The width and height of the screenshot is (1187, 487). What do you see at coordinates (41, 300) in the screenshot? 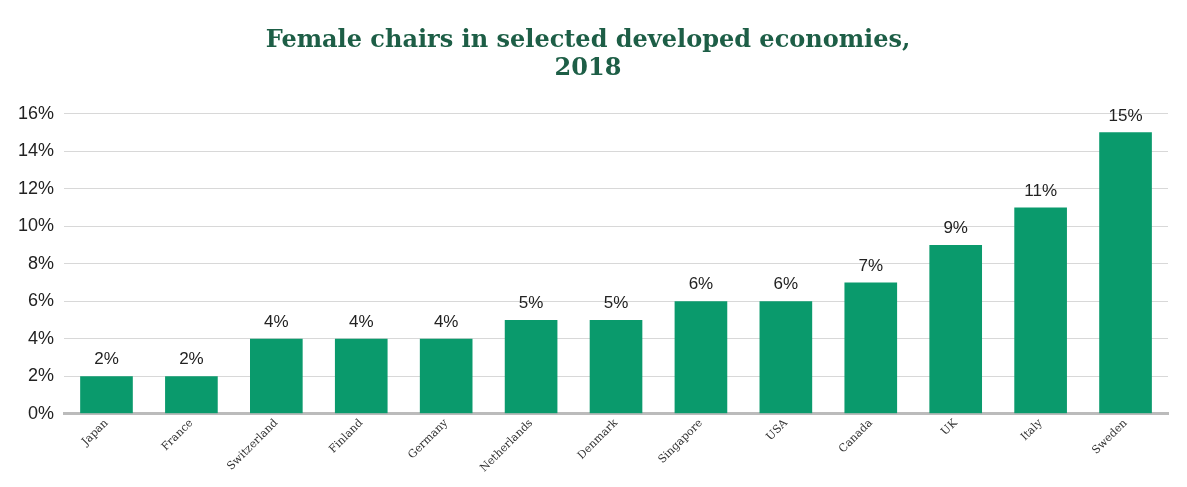
I see `y-tick-label: 6%` at bounding box center [41, 300].